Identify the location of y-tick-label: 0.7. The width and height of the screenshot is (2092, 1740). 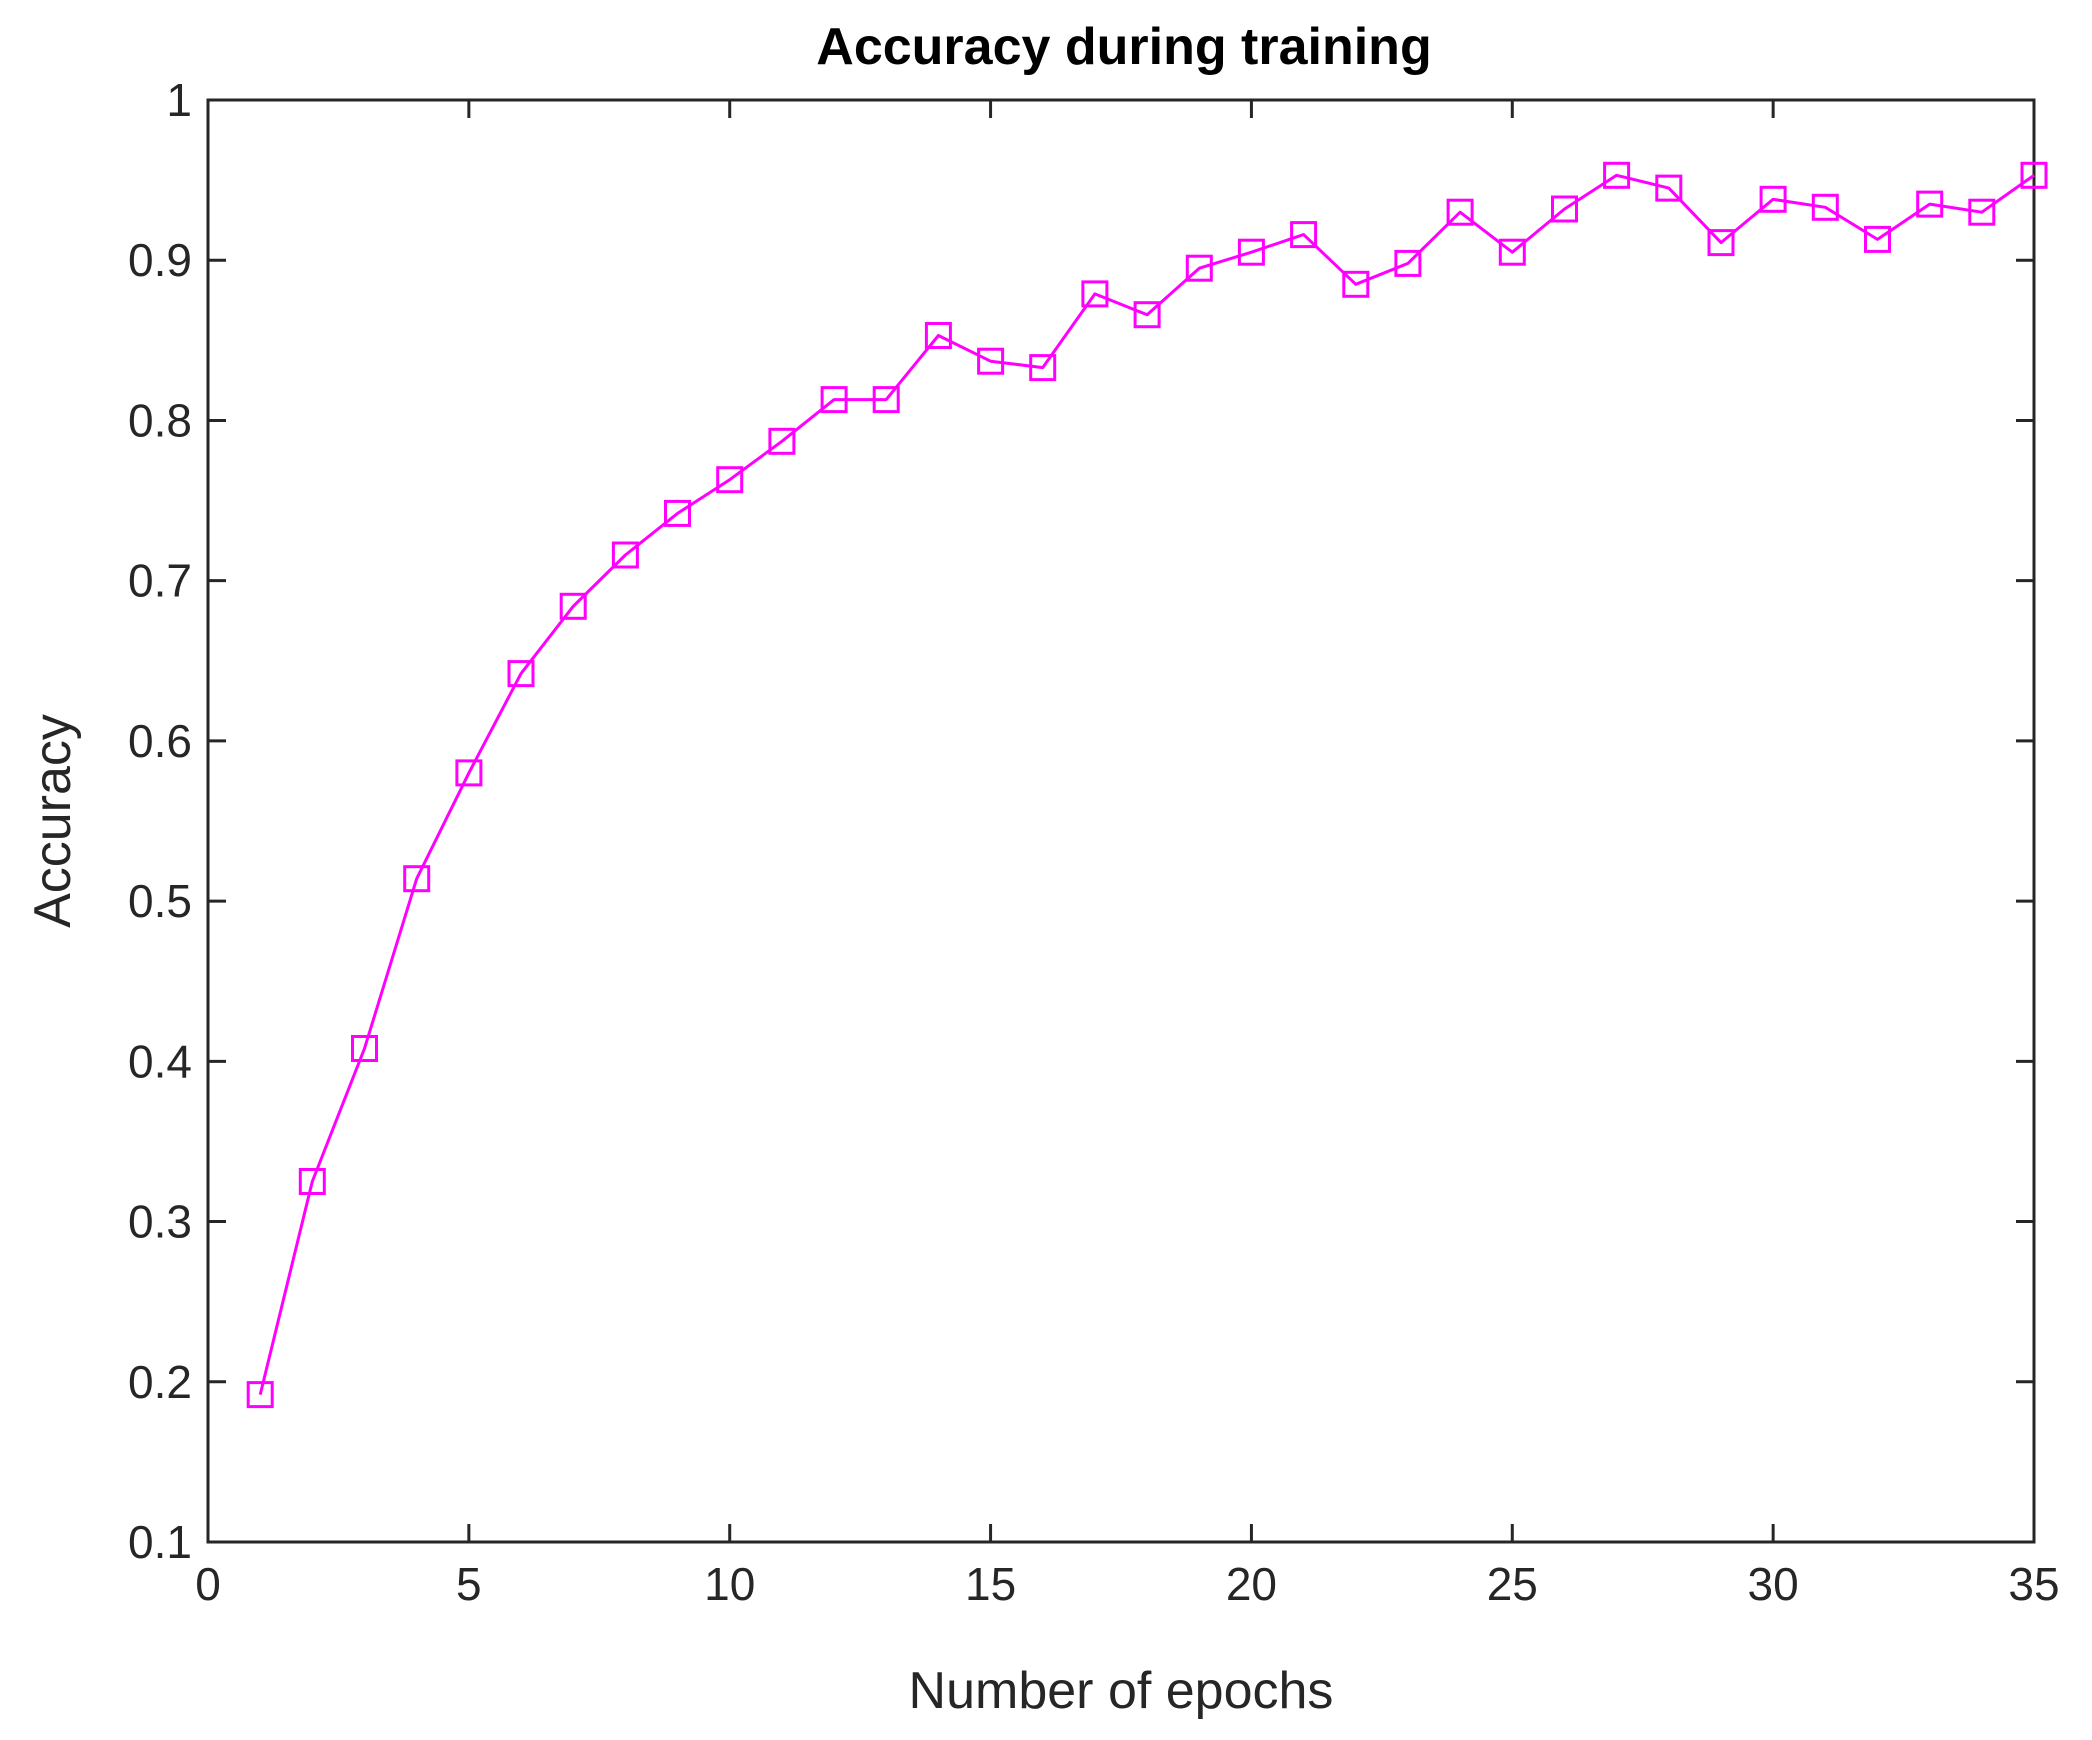
(160, 581).